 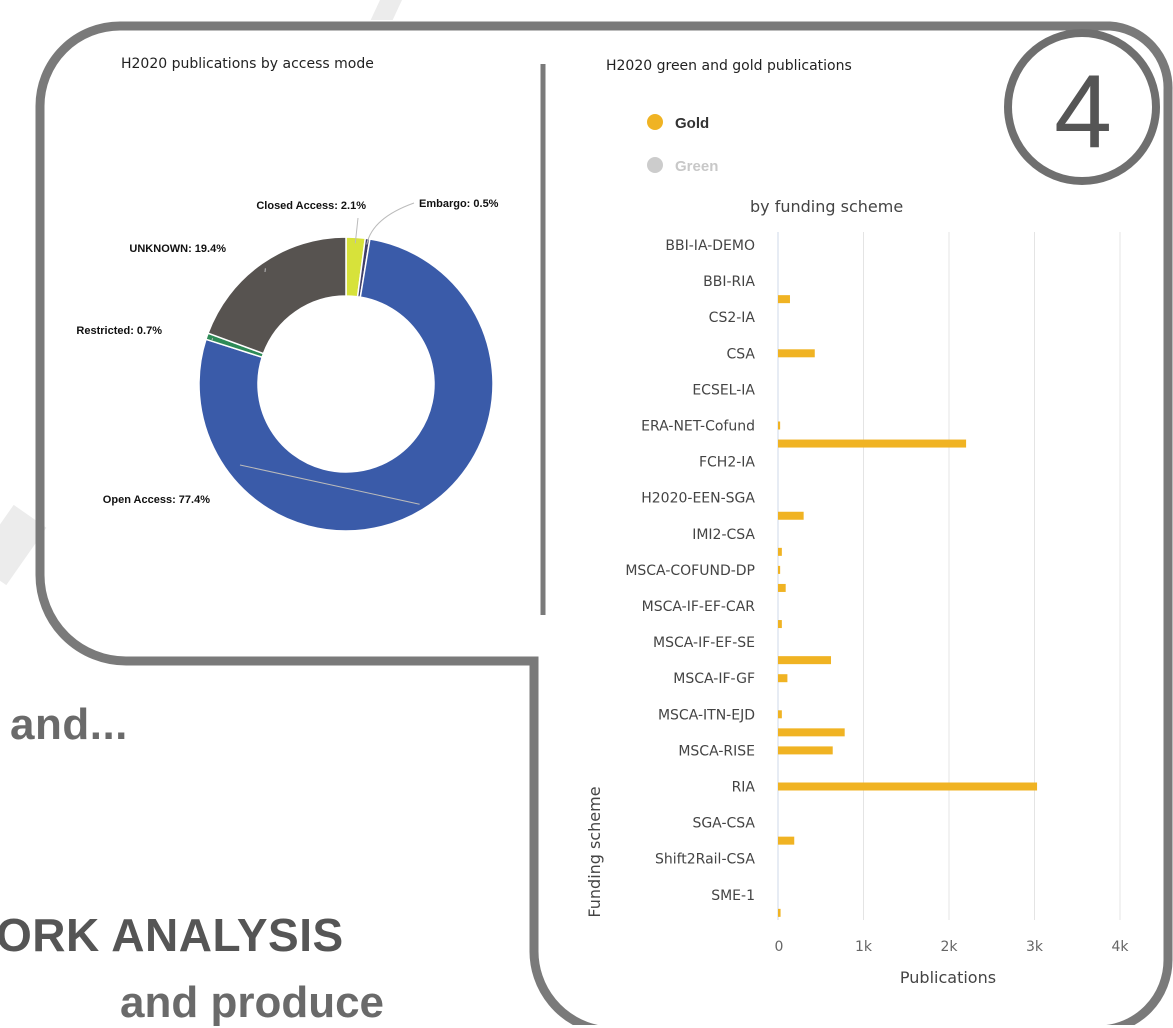 What do you see at coordinates (710, 246) in the screenshot?
I see `y-tick-label: BBI-IA-DEMO` at bounding box center [710, 246].